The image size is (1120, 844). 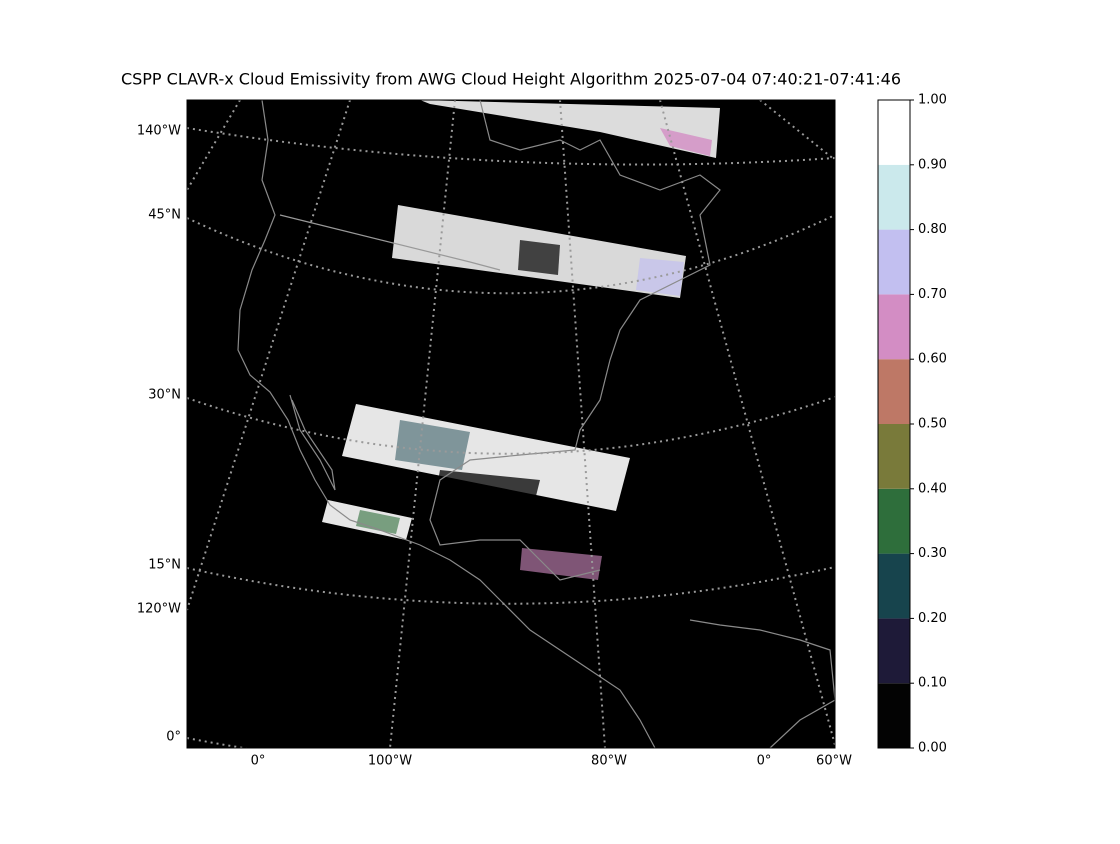 What do you see at coordinates (159, 609) in the screenshot?
I see `map-label: 120°W` at bounding box center [159, 609].